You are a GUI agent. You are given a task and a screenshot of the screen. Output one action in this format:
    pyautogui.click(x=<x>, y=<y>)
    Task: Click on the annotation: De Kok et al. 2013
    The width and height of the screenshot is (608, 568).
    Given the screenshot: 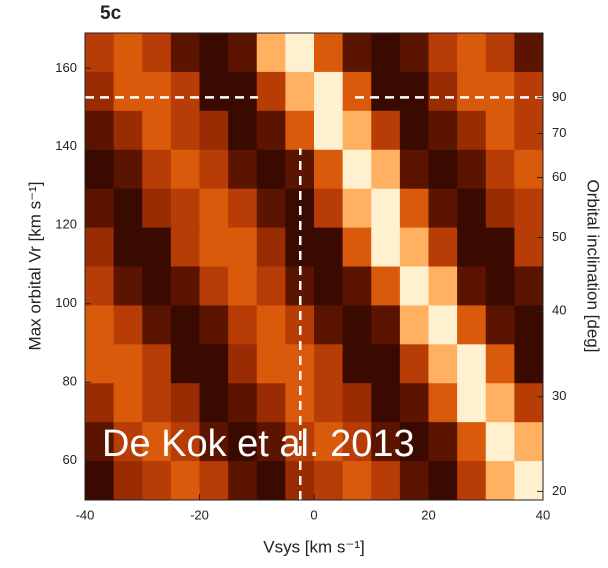 What is the action you would take?
    pyautogui.click(x=258, y=444)
    